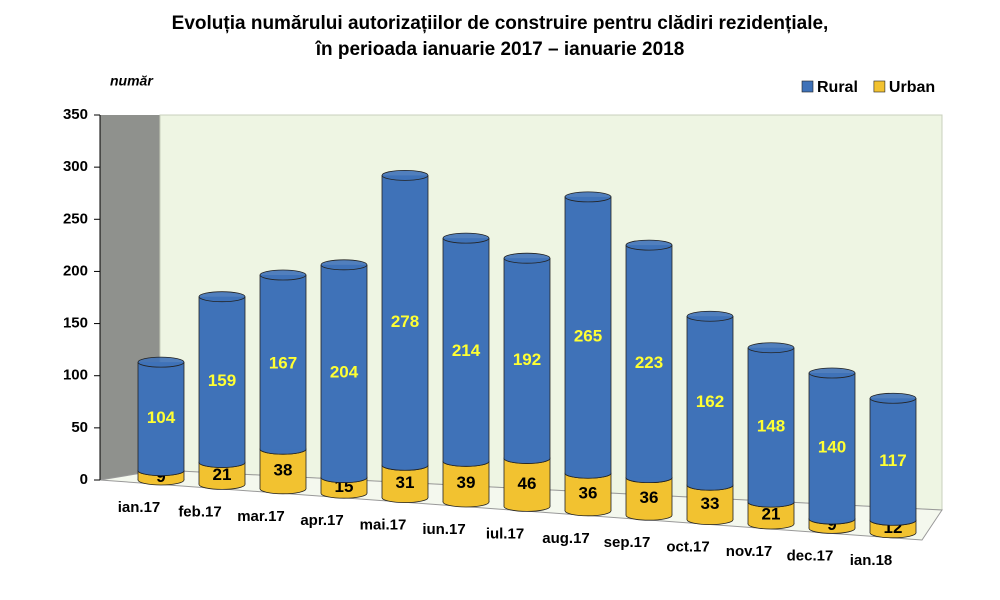  I want to click on value-label: 278, so click(405, 321).